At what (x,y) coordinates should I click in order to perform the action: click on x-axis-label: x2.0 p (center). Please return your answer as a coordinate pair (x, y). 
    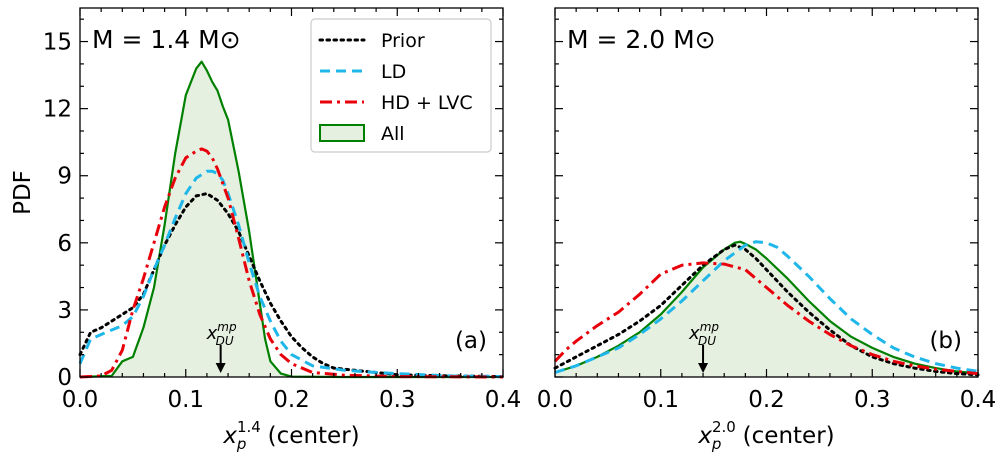
    Looking at the image, I should click on (765, 435).